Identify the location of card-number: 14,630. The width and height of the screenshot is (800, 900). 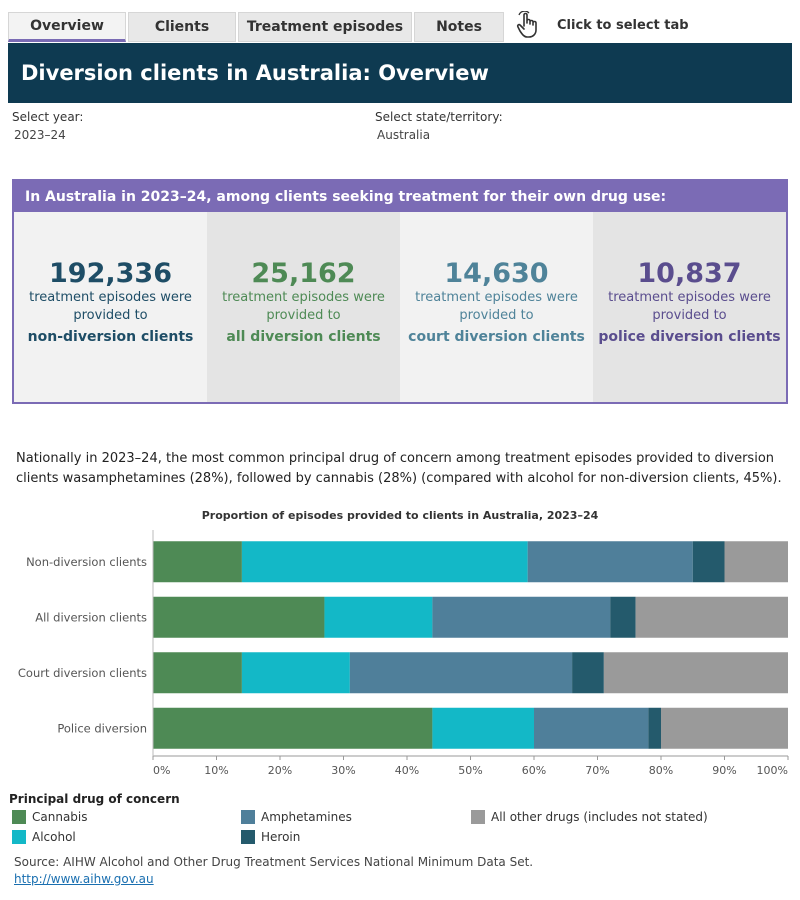
(496, 273).